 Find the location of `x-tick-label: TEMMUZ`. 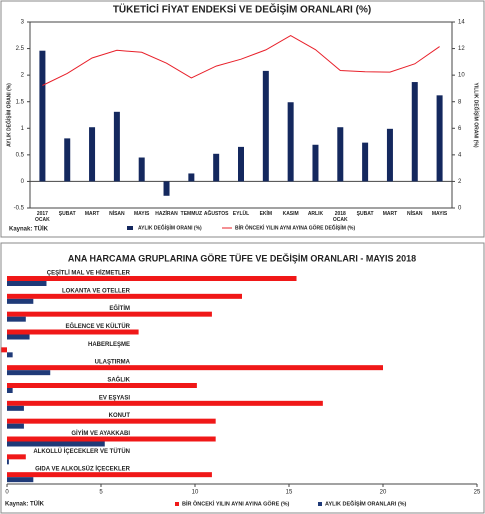

x-tick-label: TEMMUZ is located at coordinates (191, 214).